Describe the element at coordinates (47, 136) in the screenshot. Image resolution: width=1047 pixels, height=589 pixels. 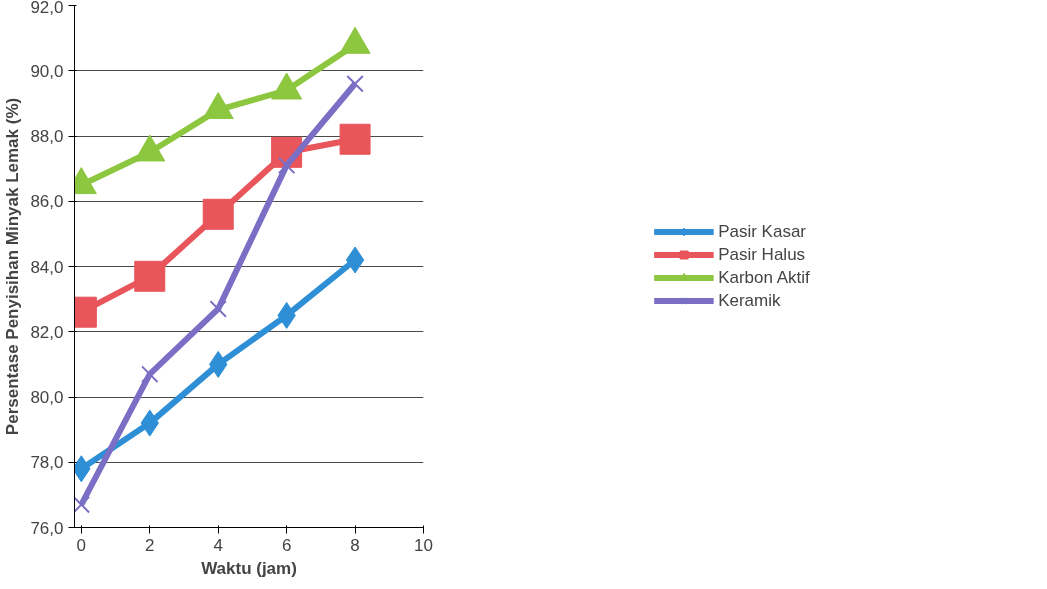
I see `y-tick-label: 88,0` at that location.